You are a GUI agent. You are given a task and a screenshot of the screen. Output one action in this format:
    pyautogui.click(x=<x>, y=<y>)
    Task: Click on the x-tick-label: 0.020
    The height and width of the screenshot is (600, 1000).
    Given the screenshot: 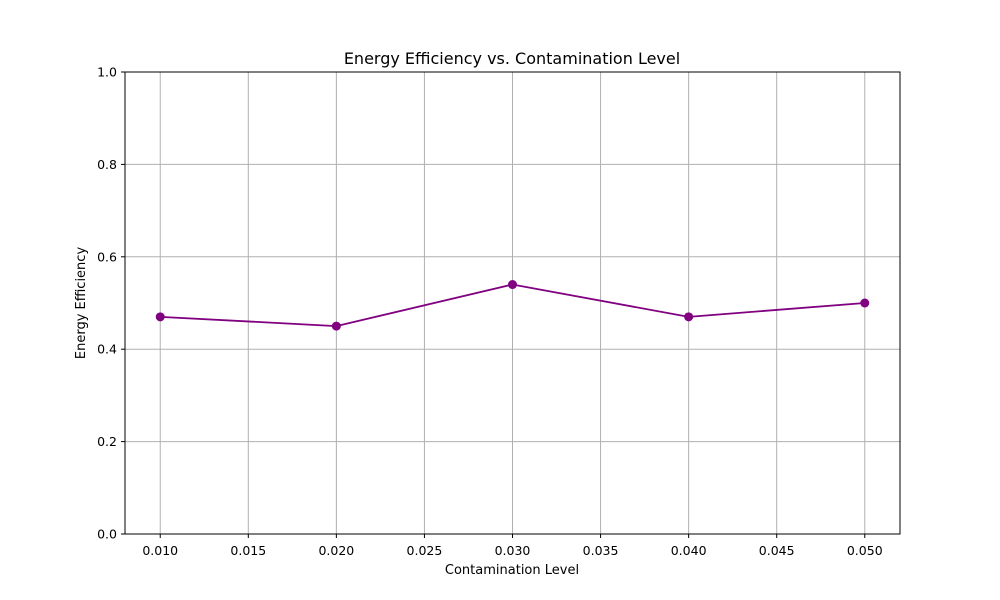 What is the action you would take?
    pyautogui.click(x=336, y=550)
    